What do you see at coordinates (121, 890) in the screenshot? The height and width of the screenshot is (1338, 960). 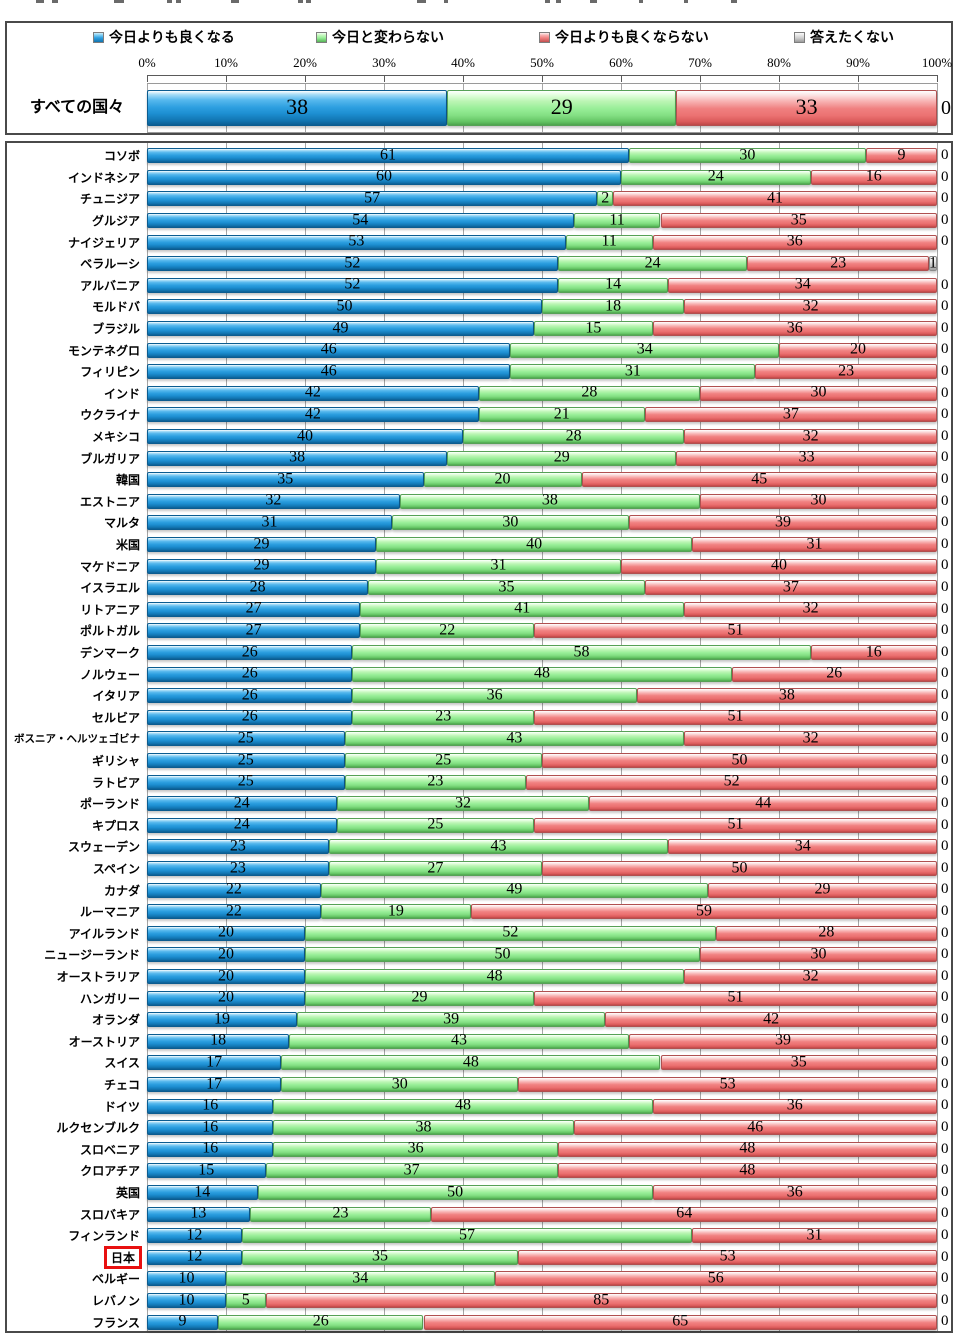 I see `country-label: カナダ` at bounding box center [121, 890].